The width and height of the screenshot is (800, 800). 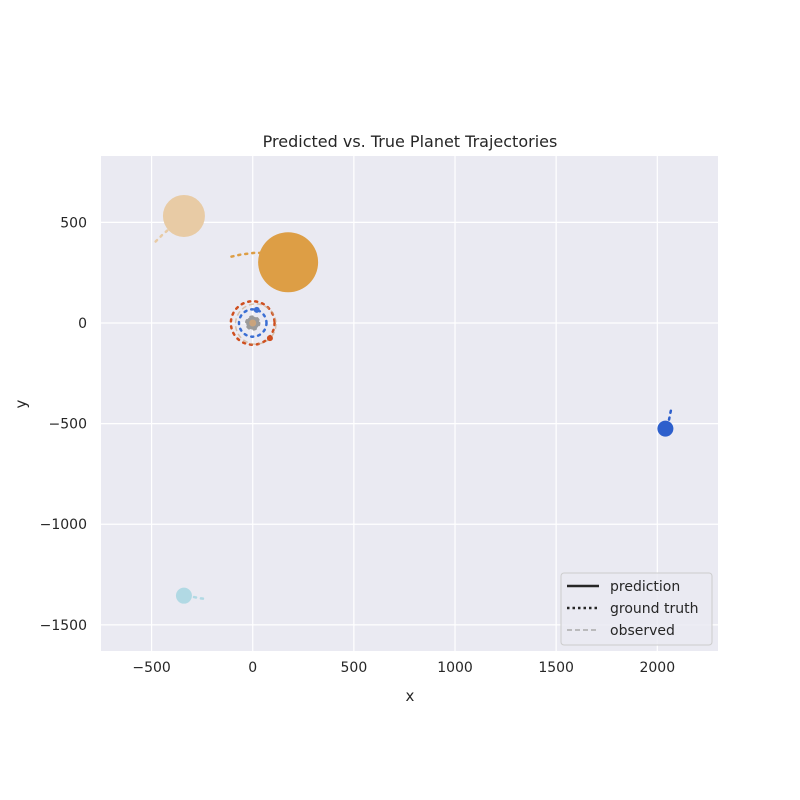 I want to click on chart-title: Predicted vs. True Planet Trajectories, so click(x=410, y=141).